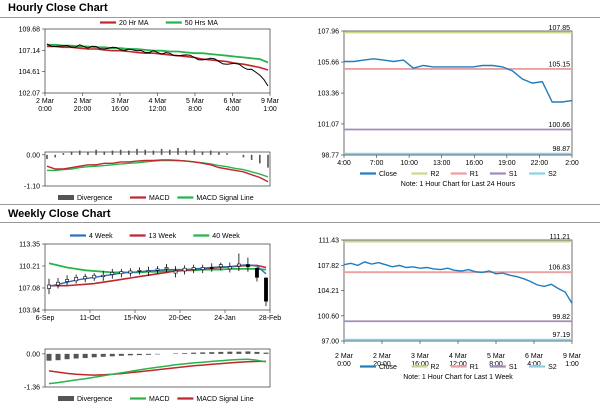  What do you see at coordinates (163, 236) in the screenshot?
I see `weekly-price-legend-label: 13 Week` at bounding box center [163, 236].